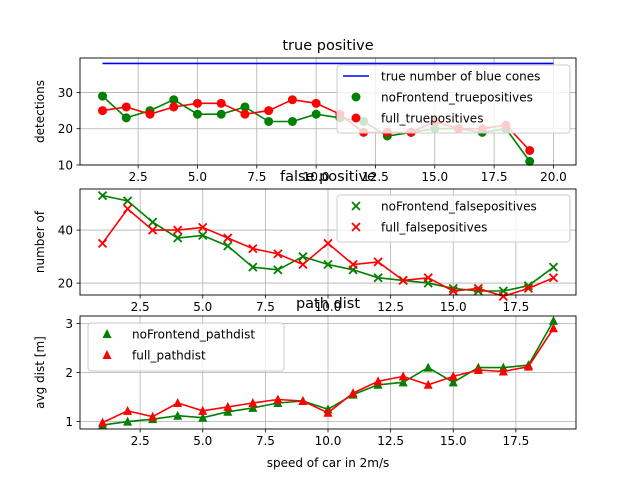 This screenshot has height=480, width=640. Describe the element at coordinates (40, 372) in the screenshot. I see `y-axis-label: avg dist [m]` at that location.